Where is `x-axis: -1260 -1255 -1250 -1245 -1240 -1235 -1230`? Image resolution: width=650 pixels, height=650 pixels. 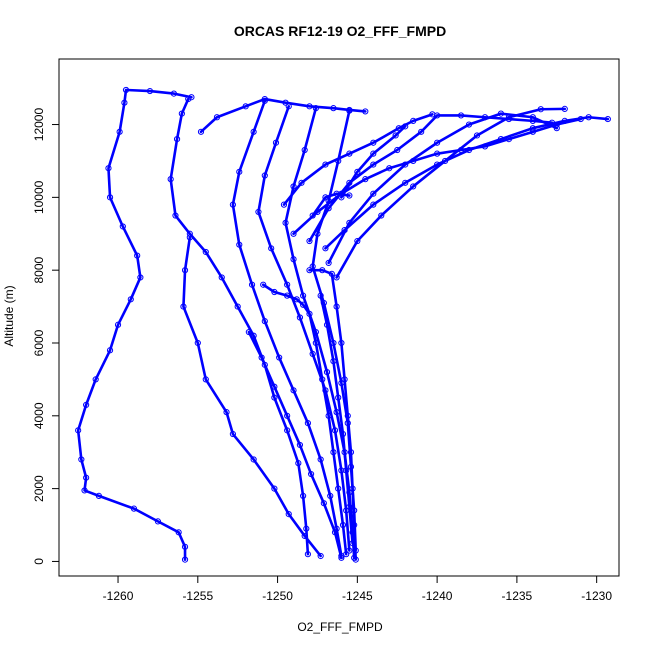 x-axis: -1260 -1255 -1250 -1245 -1240 -1235 -1230 is located at coordinates (357, 589).